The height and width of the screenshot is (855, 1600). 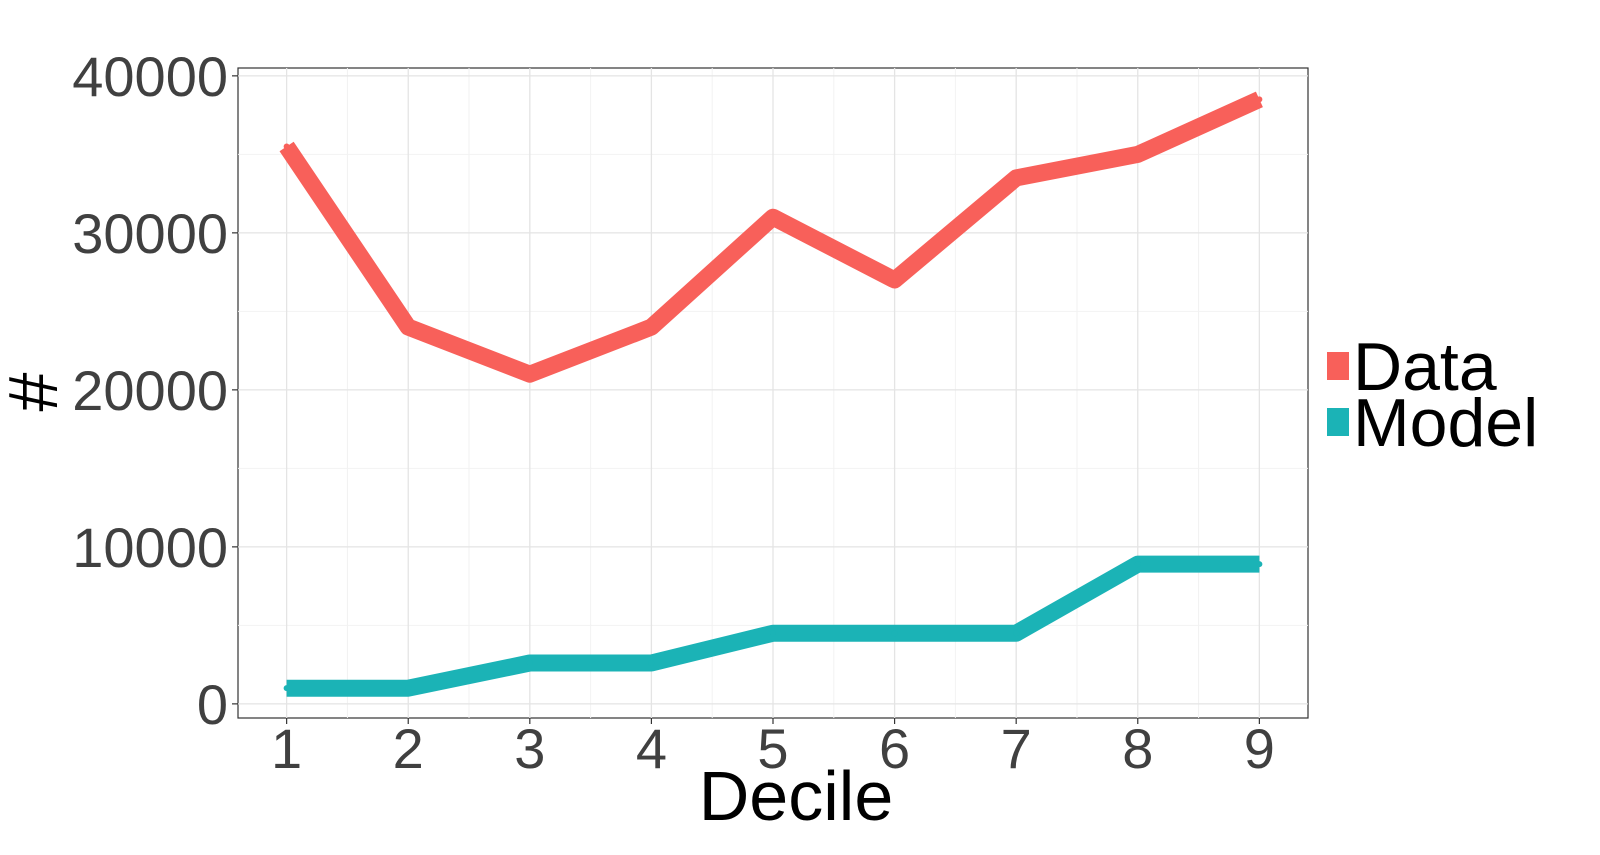 I want to click on x-tick-label: 4, so click(x=651, y=748).